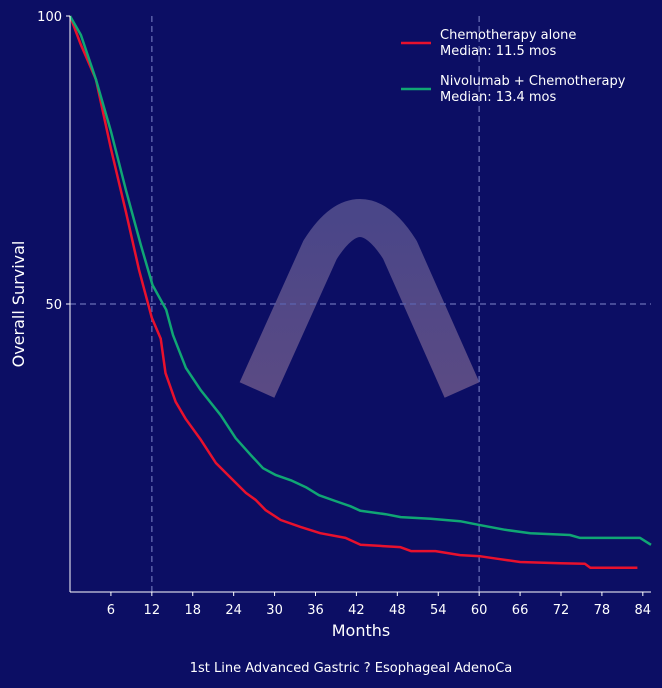  I want to click on x-tick-label: 42, so click(356, 610).